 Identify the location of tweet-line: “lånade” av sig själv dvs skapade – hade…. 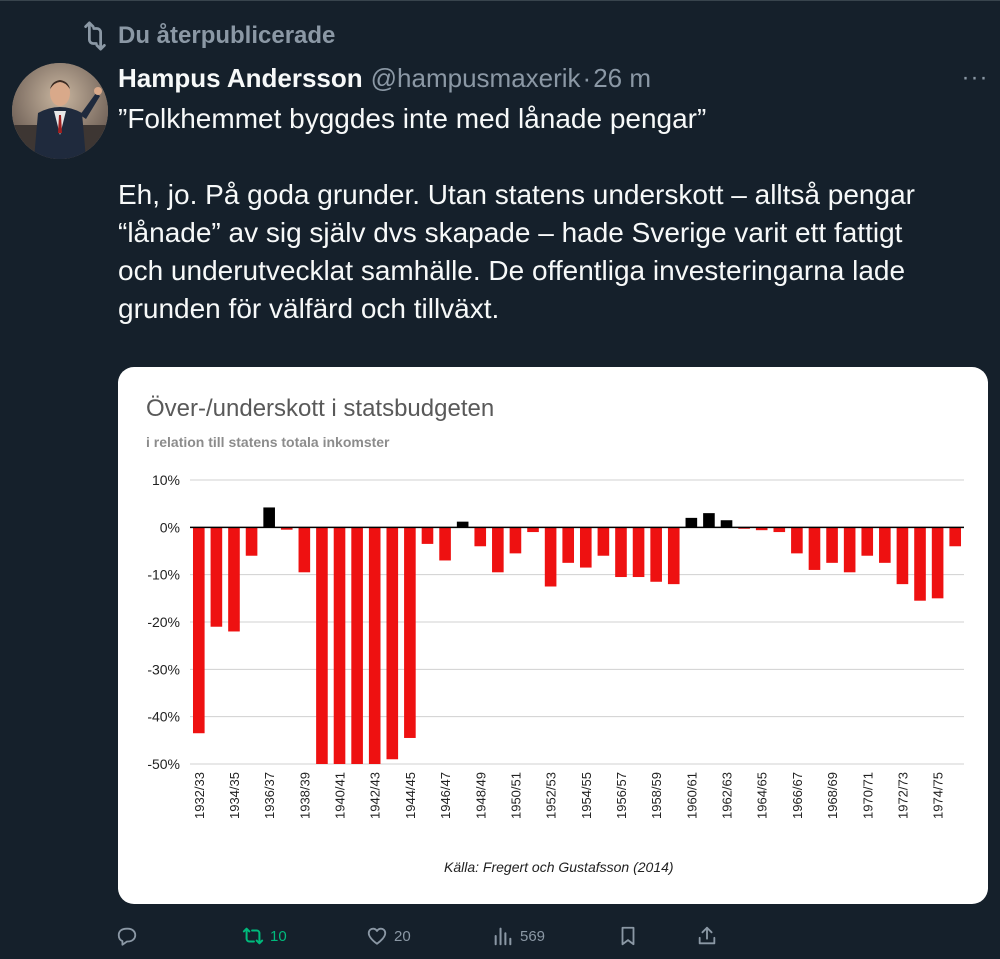
(510, 232).